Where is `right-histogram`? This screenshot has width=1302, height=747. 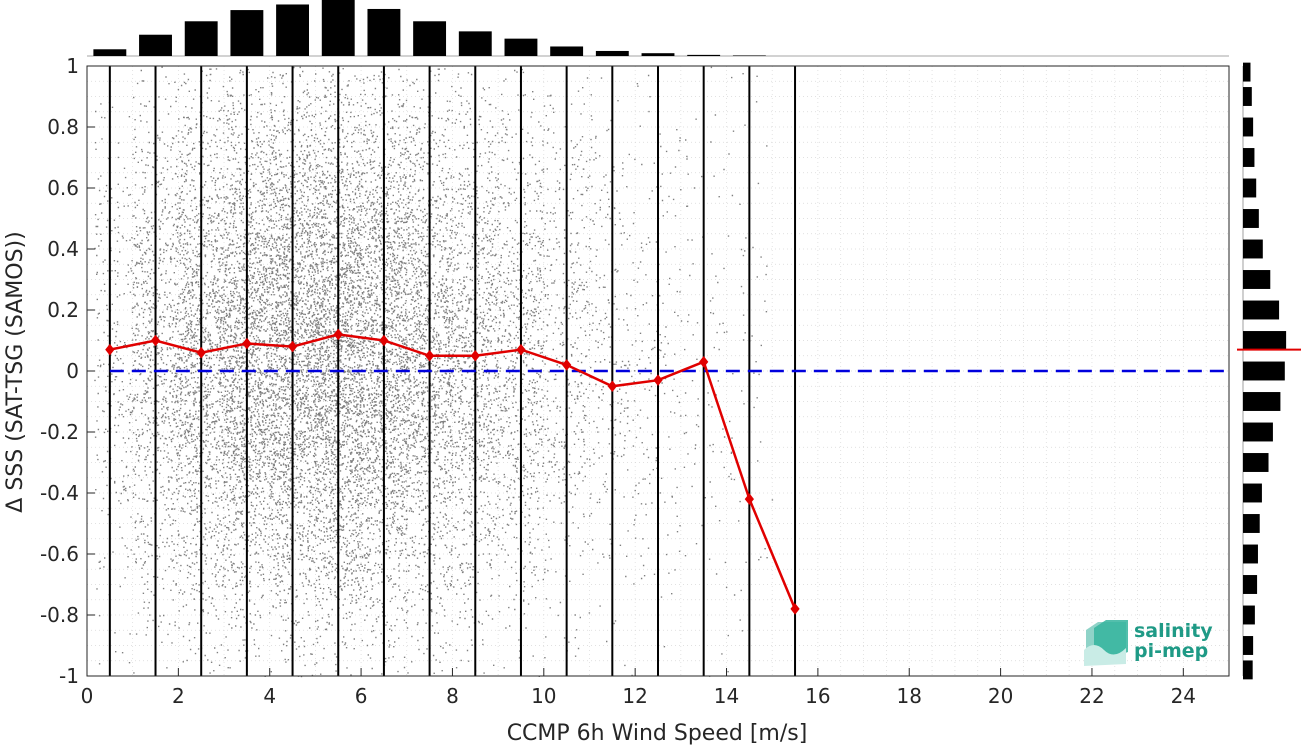 right-histogram is located at coordinates (1269, 371).